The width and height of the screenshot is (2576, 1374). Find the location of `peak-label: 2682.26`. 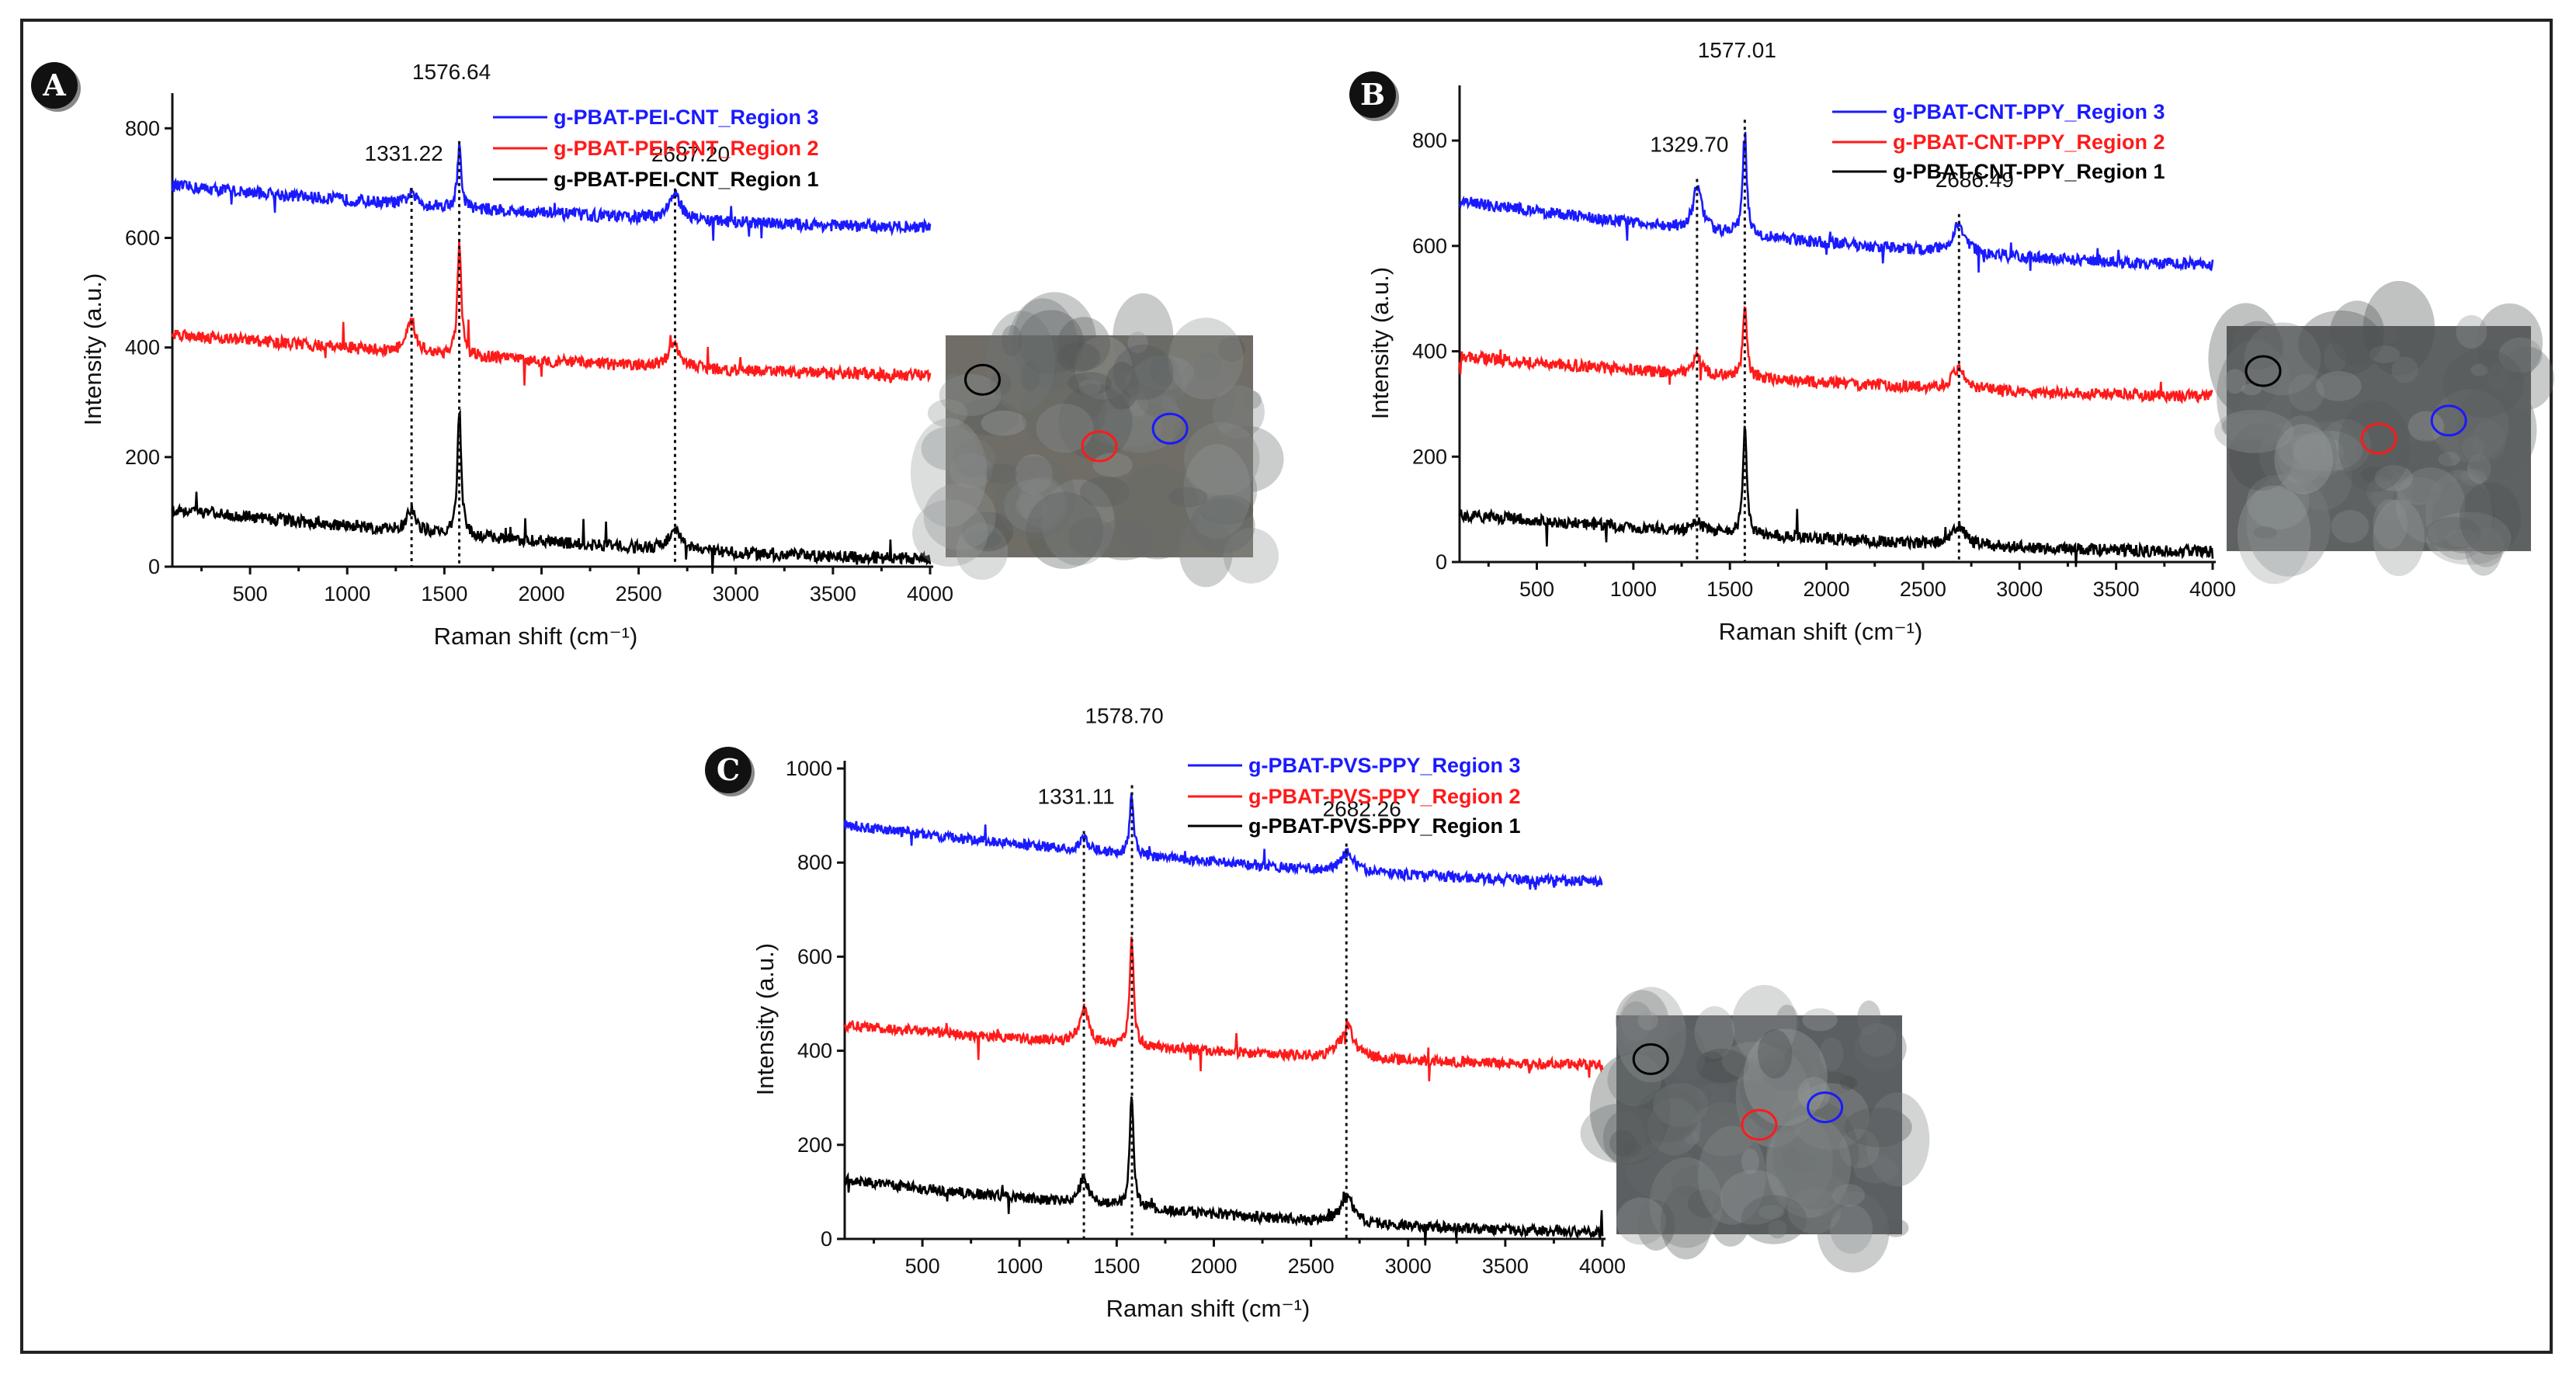

peak-label: 2682.26 is located at coordinates (1362, 809).